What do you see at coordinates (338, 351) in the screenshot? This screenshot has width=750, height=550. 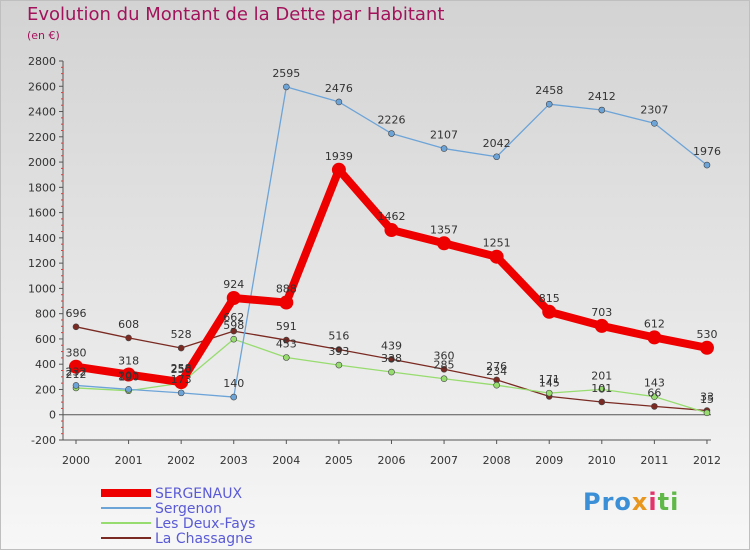 I see `data-label-les-deux-fays: 393` at bounding box center [338, 351].